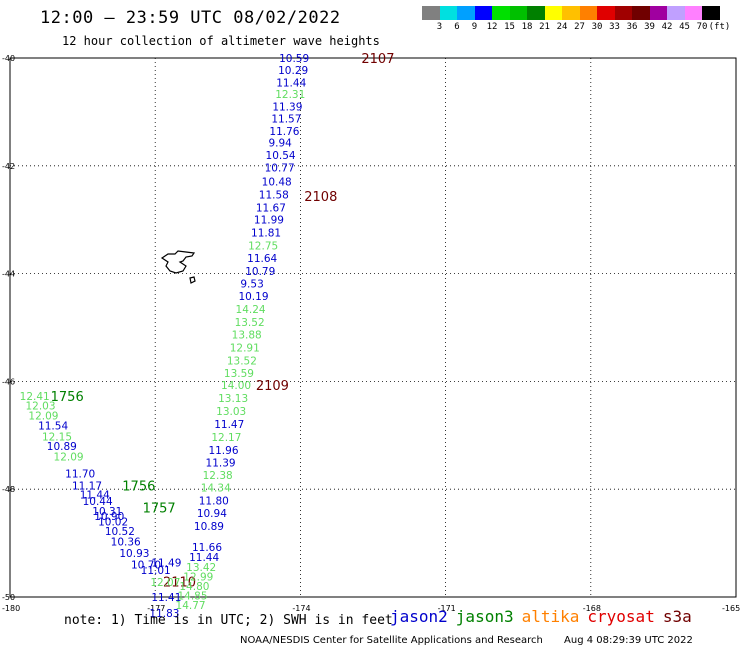  What do you see at coordinates (156, 571) in the screenshot?
I see `wave-height-label: 11.01` at bounding box center [156, 571].